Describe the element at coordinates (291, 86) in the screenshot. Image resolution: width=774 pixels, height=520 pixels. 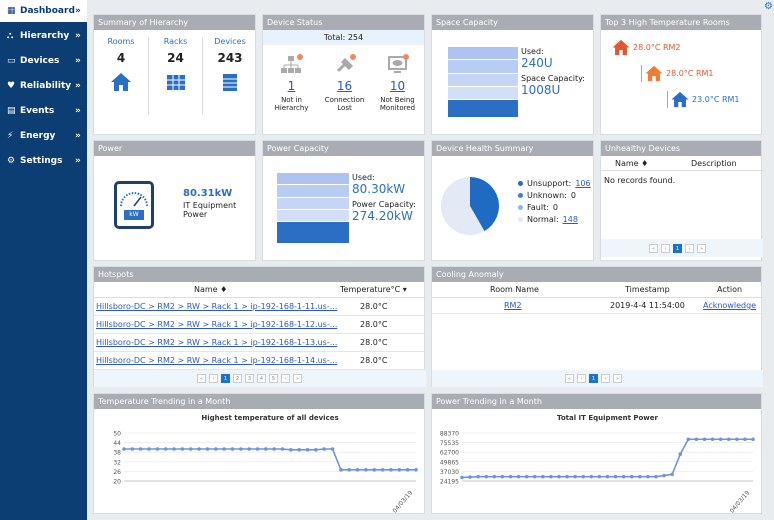
I see `not-in-hierarchy-count: 1` at that location.